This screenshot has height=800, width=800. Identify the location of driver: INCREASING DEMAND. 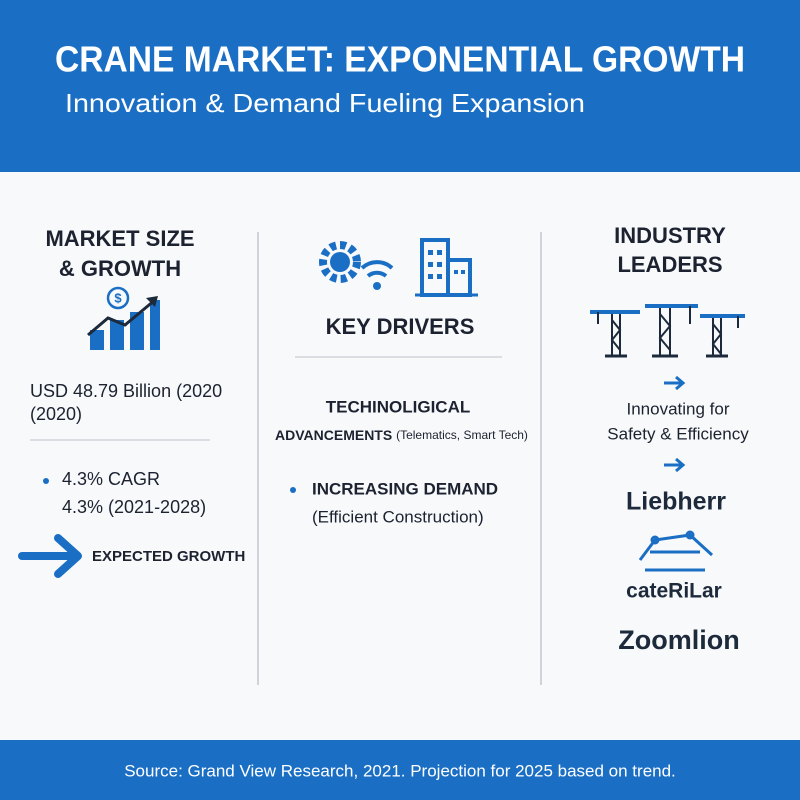
(405, 488).